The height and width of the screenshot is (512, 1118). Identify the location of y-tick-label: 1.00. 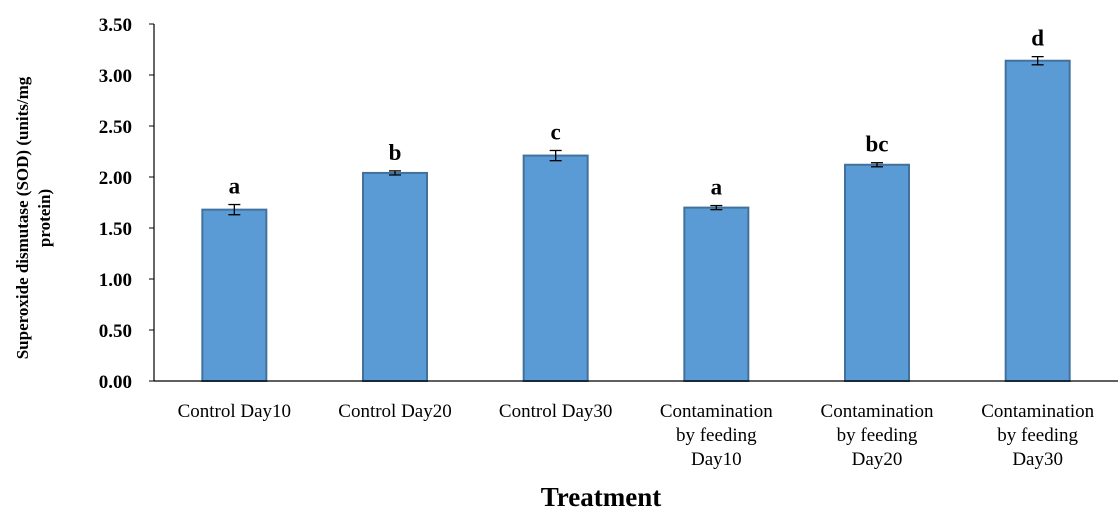
(115, 280).